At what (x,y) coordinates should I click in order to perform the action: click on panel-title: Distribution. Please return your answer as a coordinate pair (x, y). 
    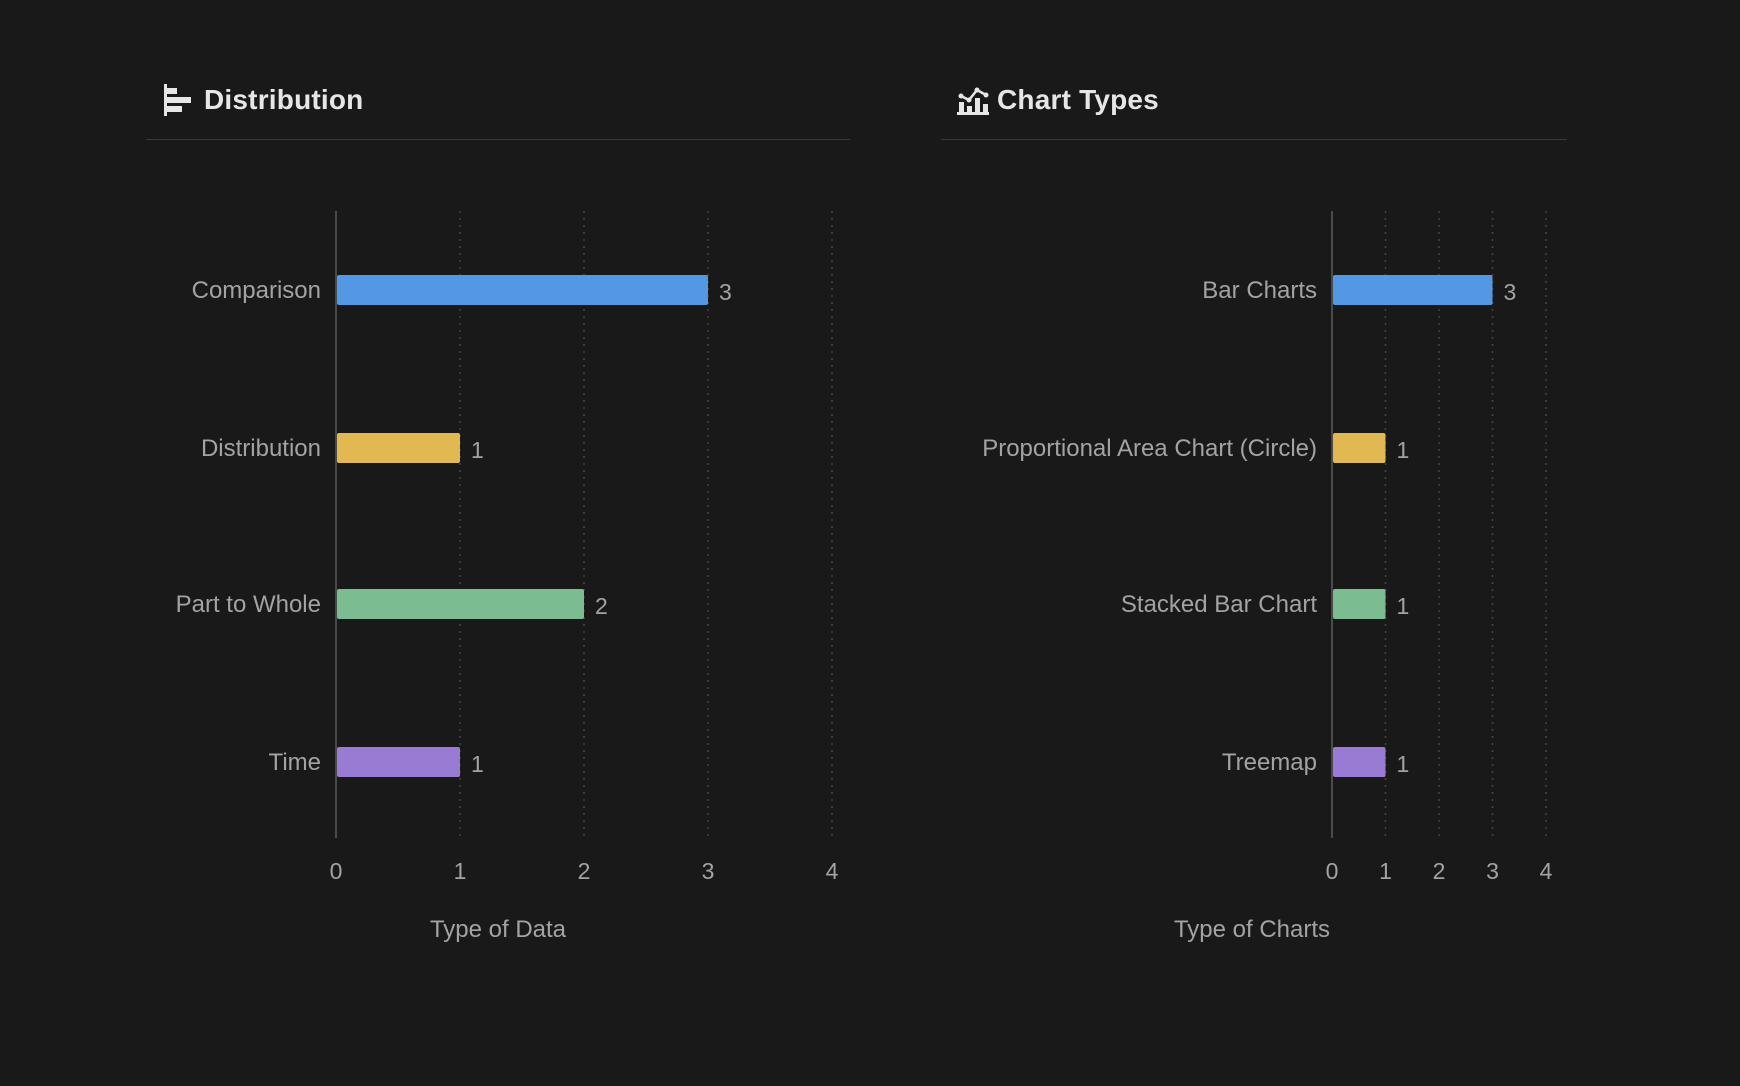
    Looking at the image, I should click on (284, 99).